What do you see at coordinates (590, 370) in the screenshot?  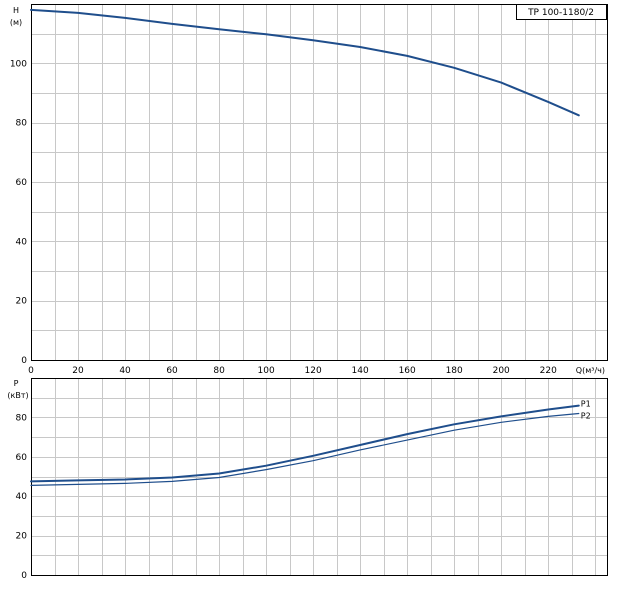 I see `flow-axis-label: Q(м³/ч)` at bounding box center [590, 370].